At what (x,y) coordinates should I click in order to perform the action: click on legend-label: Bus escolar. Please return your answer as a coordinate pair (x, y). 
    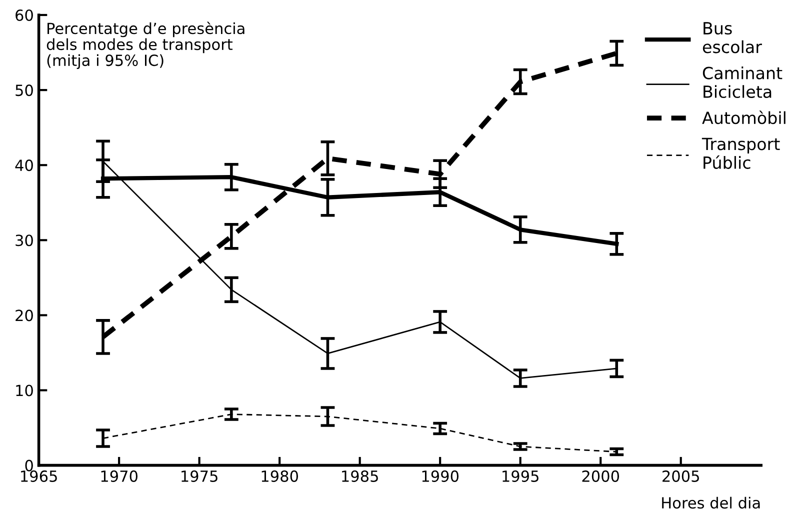
    Looking at the image, I should click on (732, 38).